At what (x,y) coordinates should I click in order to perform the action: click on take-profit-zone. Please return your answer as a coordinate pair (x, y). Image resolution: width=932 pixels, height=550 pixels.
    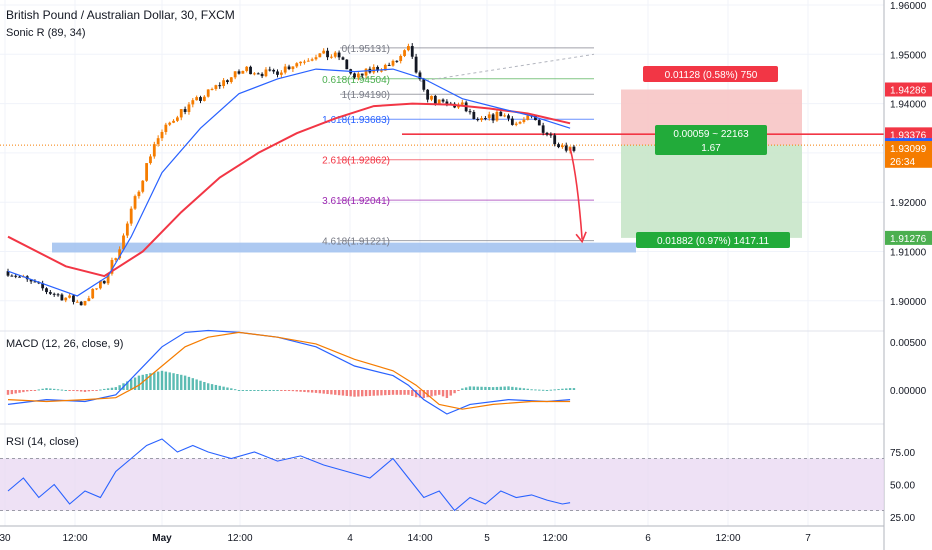
    Looking at the image, I should click on (711, 191).